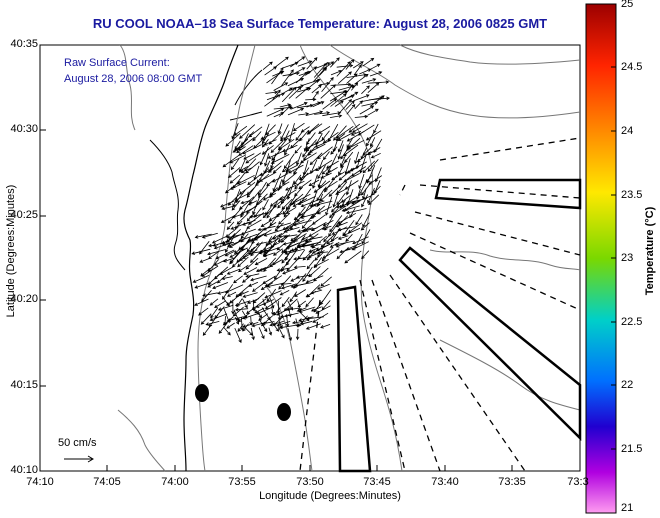  Describe the element at coordinates (79, 459) in the screenshot. I see `scale-arrow` at that location.